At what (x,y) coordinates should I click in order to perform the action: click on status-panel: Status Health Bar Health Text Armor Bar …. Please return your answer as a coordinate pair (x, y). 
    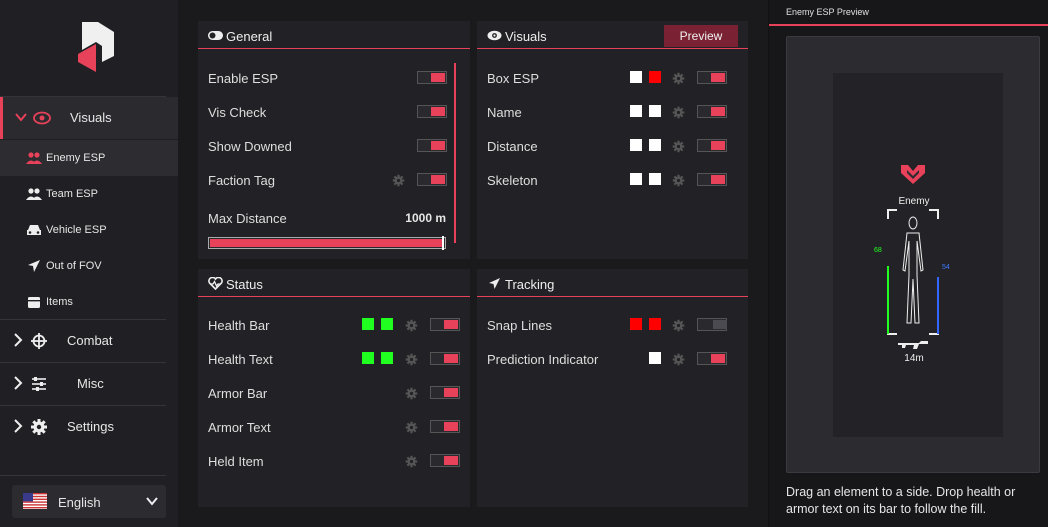
    Looking at the image, I should click on (334, 388).